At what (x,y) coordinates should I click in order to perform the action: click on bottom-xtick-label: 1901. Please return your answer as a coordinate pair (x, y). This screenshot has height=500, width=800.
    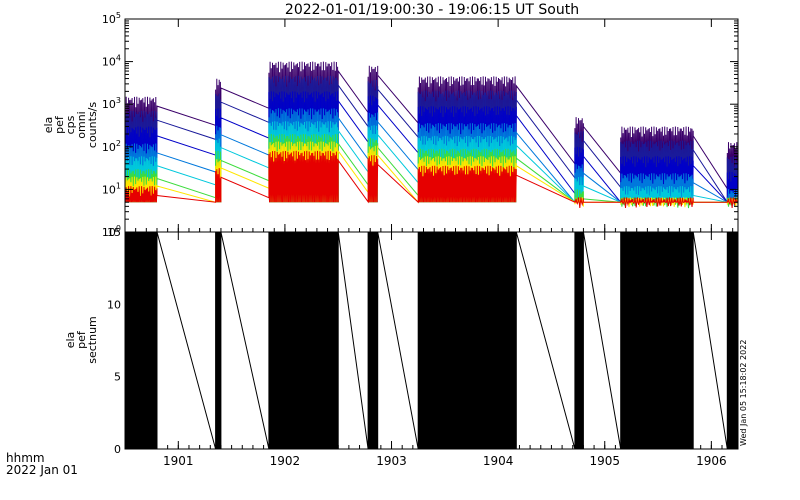
    Looking at the image, I should click on (178, 461).